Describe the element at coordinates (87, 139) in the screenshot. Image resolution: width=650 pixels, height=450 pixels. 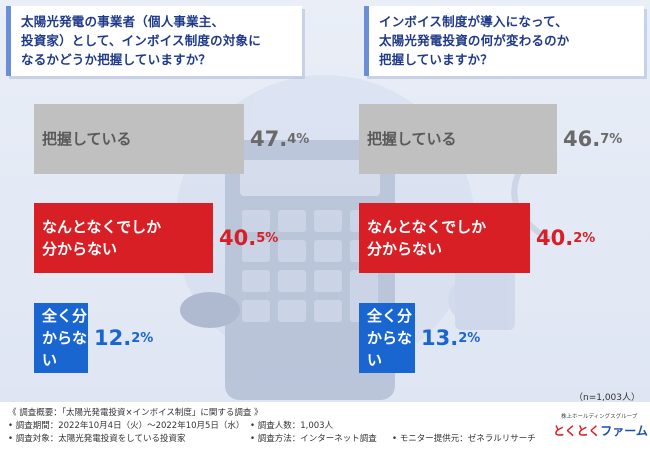
I see `bar-label-left-1: 把握している` at that location.